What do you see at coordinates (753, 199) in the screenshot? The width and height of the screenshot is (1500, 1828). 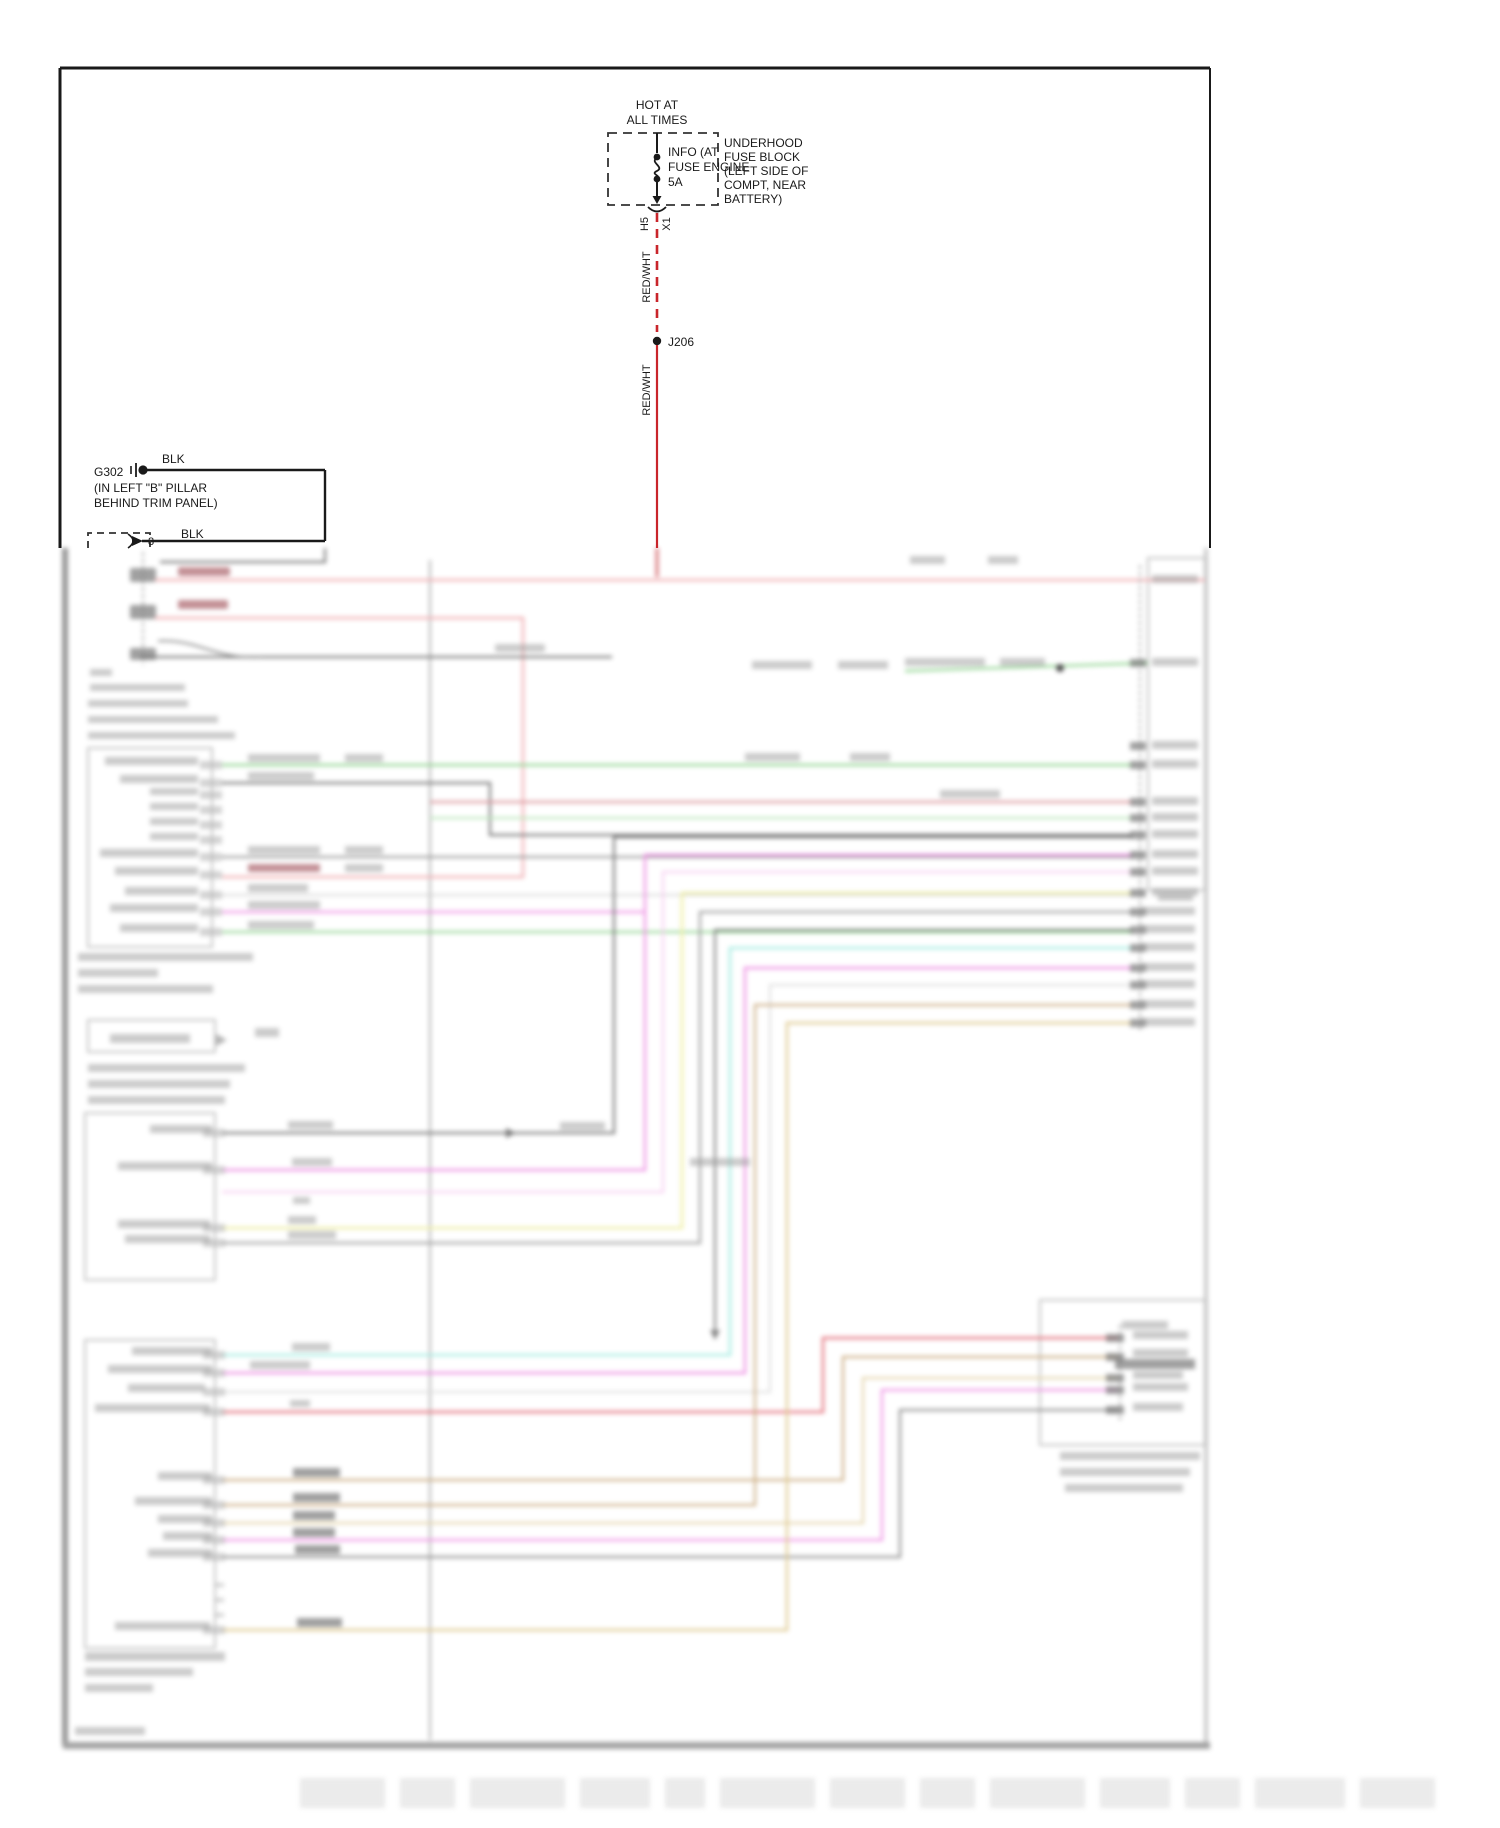 I see `fuse-block-location-line5: BATTERY)` at bounding box center [753, 199].